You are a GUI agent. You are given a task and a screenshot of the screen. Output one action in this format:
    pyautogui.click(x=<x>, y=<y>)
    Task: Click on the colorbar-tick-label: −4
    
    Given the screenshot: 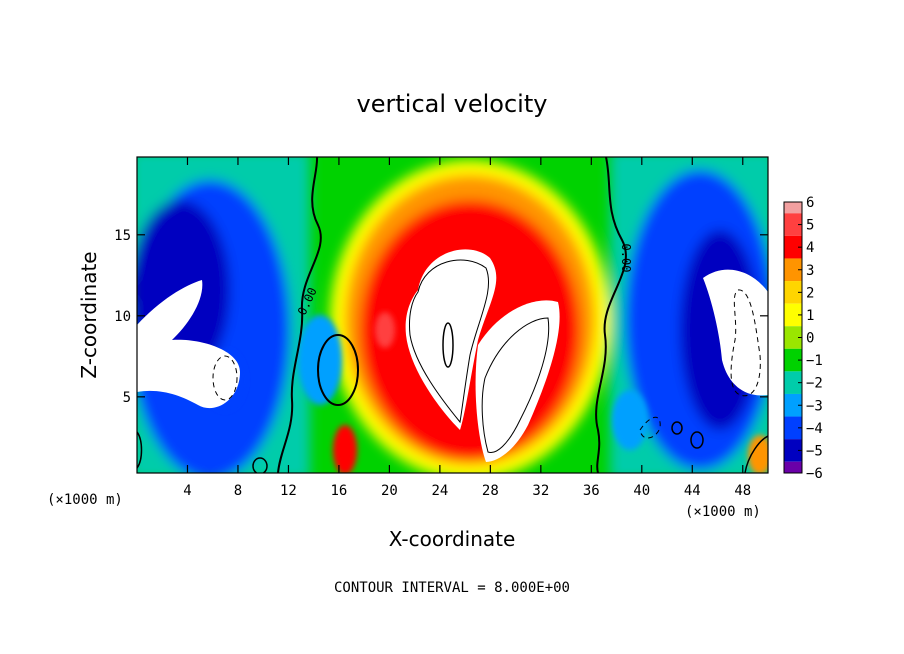 What is the action you would take?
    pyautogui.click(x=814, y=429)
    